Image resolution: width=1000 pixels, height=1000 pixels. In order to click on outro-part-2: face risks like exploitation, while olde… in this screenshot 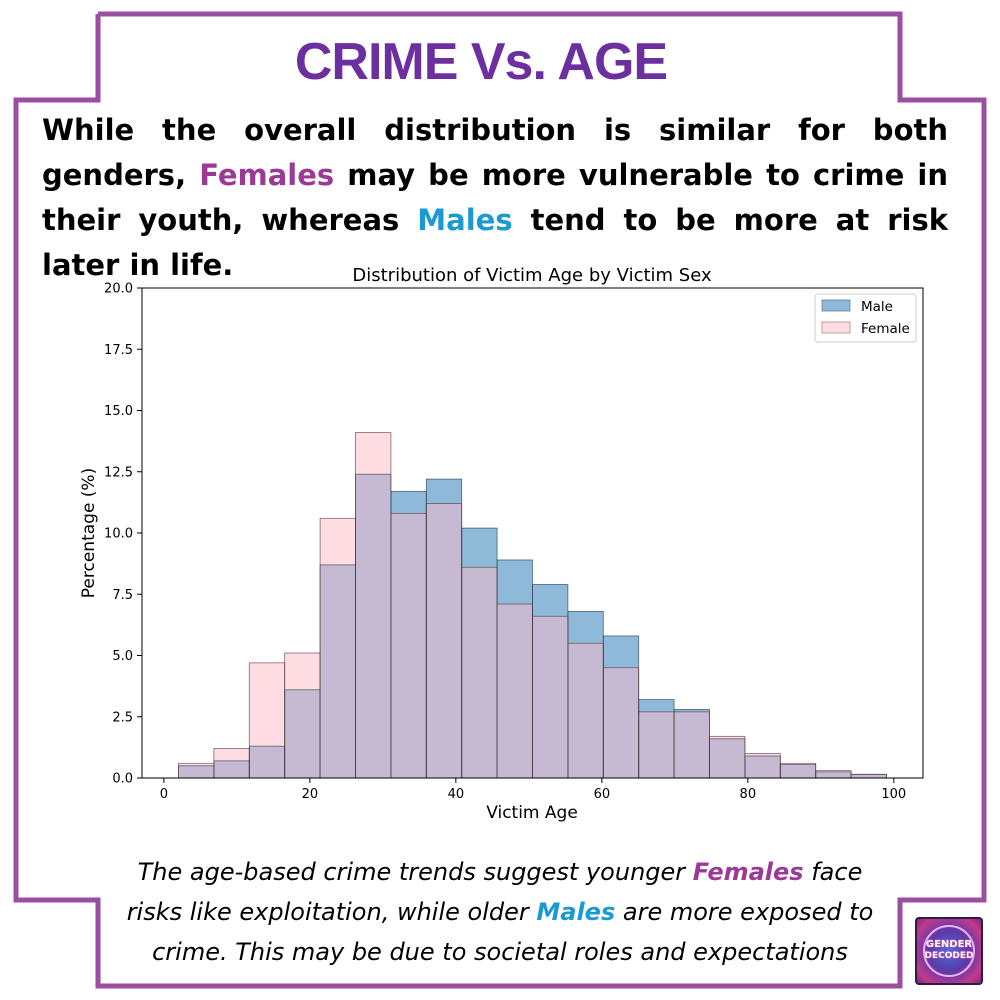, I will do `click(494, 892)`.